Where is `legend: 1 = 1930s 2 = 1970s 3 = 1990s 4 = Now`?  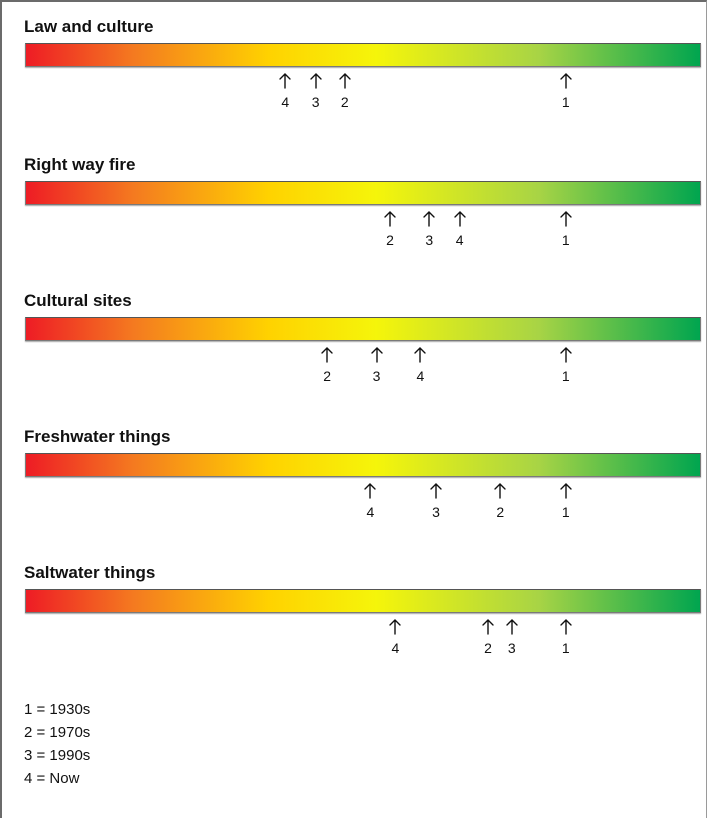
legend: 1 = 1930s 2 = 1970s 3 = 1990s 4 = Now is located at coordinates (57, 744).